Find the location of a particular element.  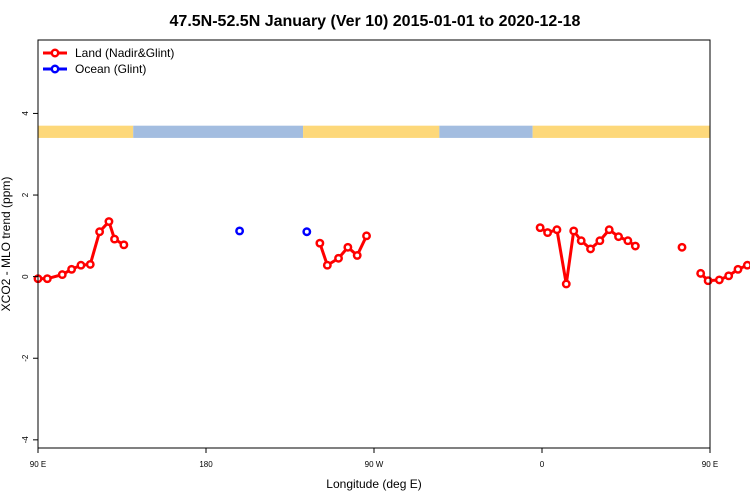

y-tick-label: 0 is located at coordinates (25, 276).